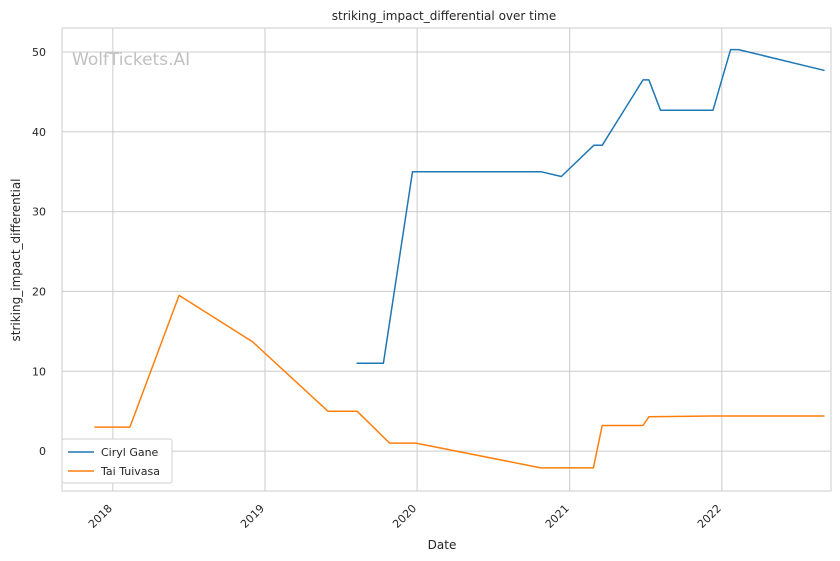 Image resolution: width=840 pixels, height=561 pixels. Describe the element at coordinates (130, 452) in the screenshot. I see `legend-label-ciryl-gane: Ciryl Gane` at that location.